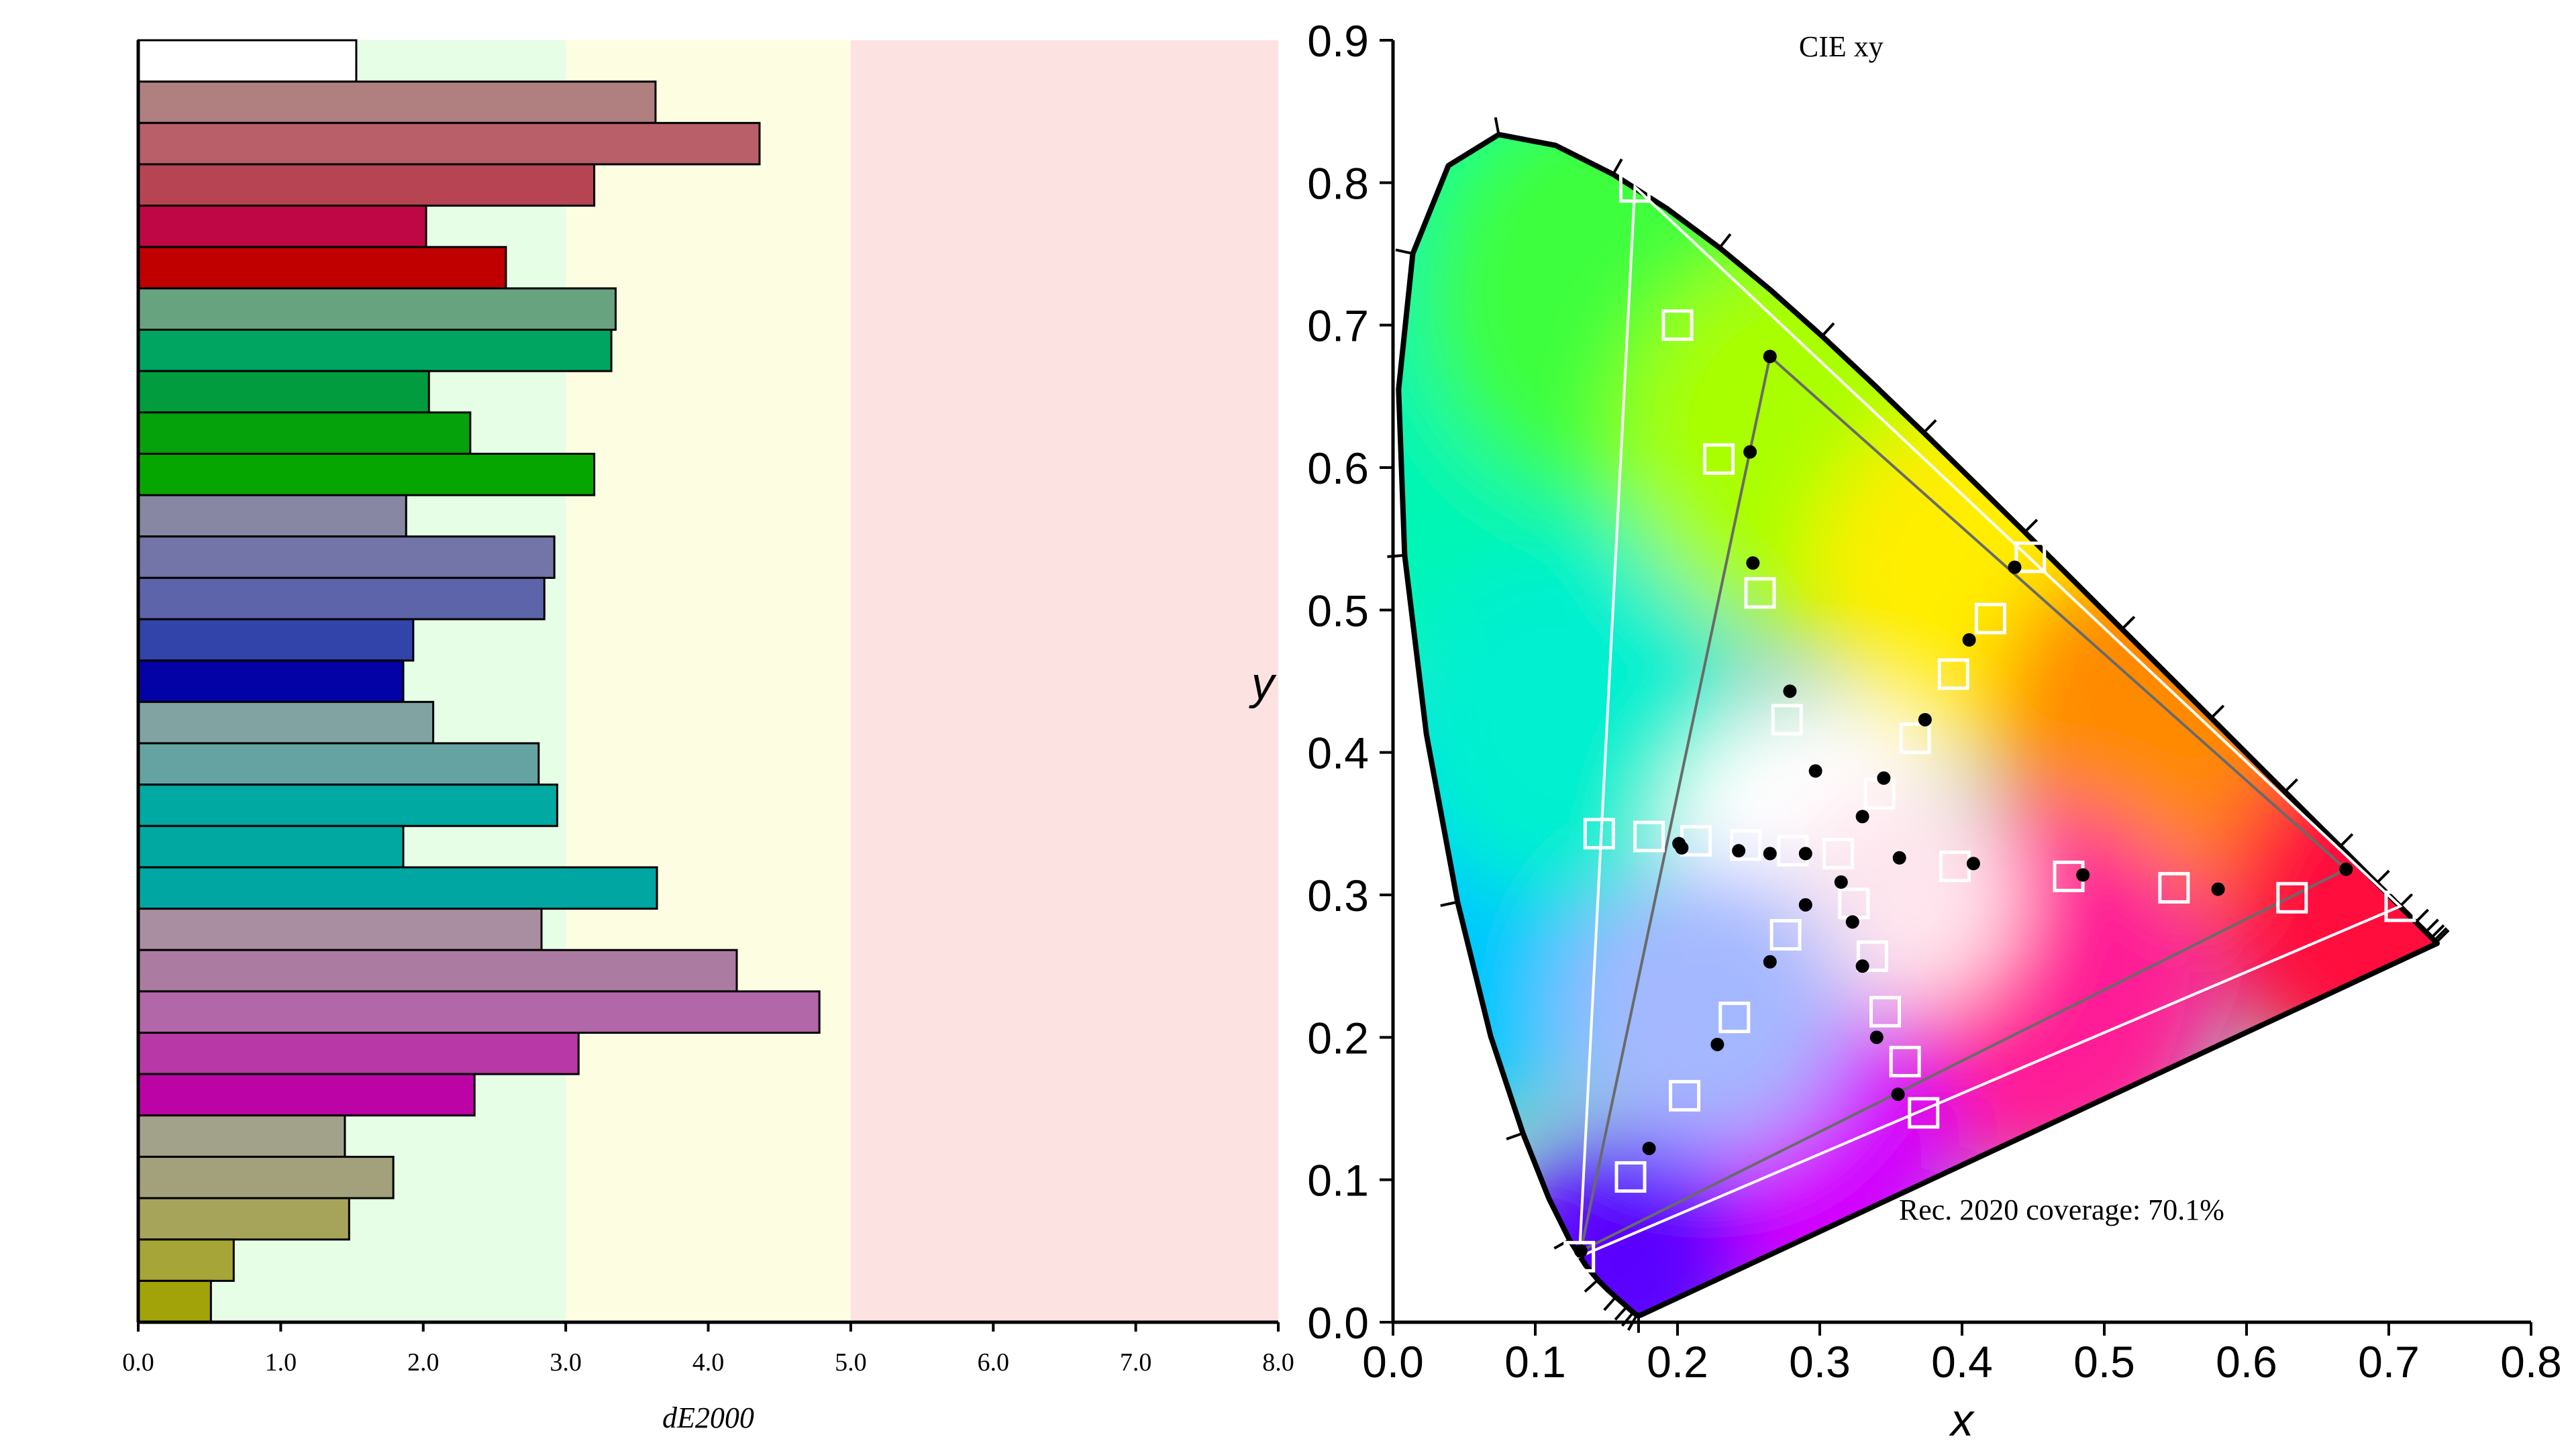 This screenshot has height=1449, width=2576. I want to click on cie-y-tick-label: 0.3, so click(1338, 895).